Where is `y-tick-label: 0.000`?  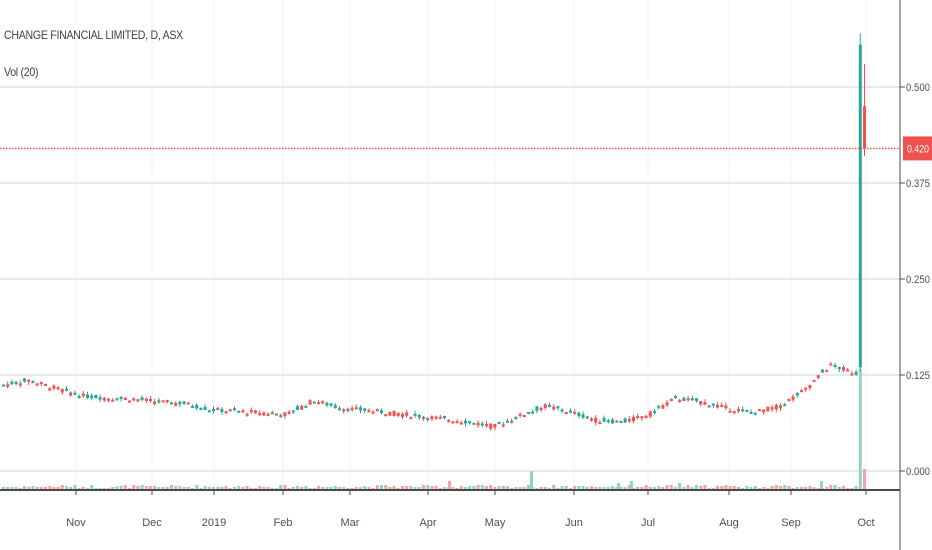
y-tick-label: 0.000 is located at coordinates (918, 472).